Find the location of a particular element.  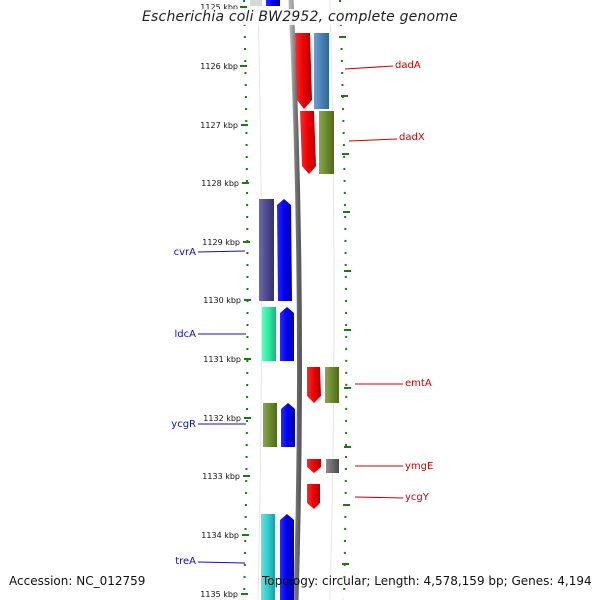

ruler-label: 1135 kbp is located at coordinates (219, 594).